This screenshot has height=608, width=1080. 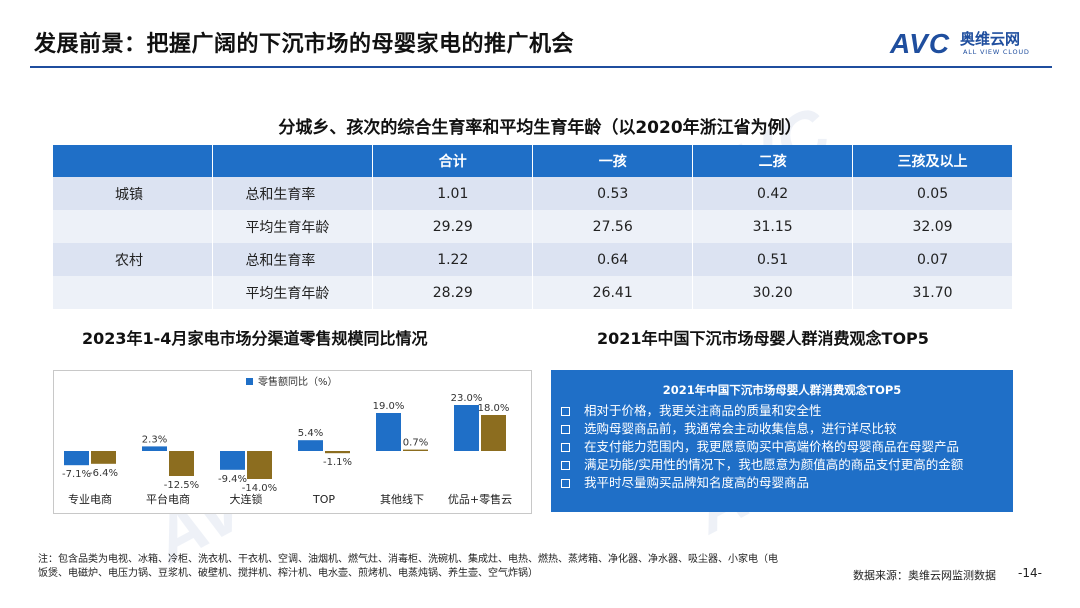 I want to click on area-cell: 城镇, so click(x=133, y=193).